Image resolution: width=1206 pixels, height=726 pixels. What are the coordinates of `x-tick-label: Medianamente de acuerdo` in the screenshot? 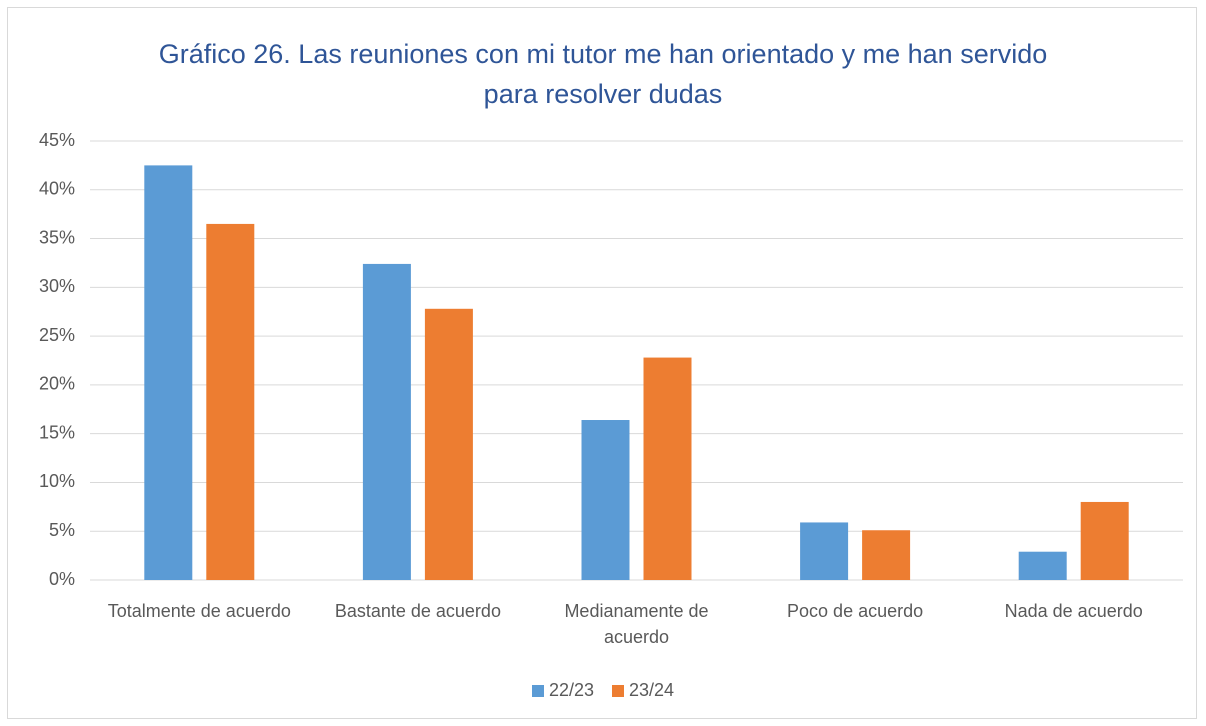 It's located at (636, 624).